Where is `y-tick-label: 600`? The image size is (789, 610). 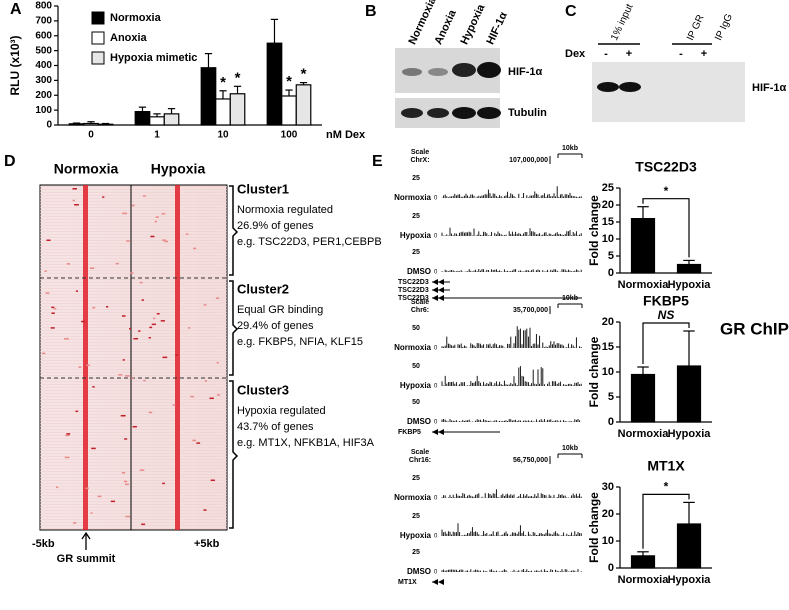
y-tick-label: 600 is located at coordinates (43, 35).